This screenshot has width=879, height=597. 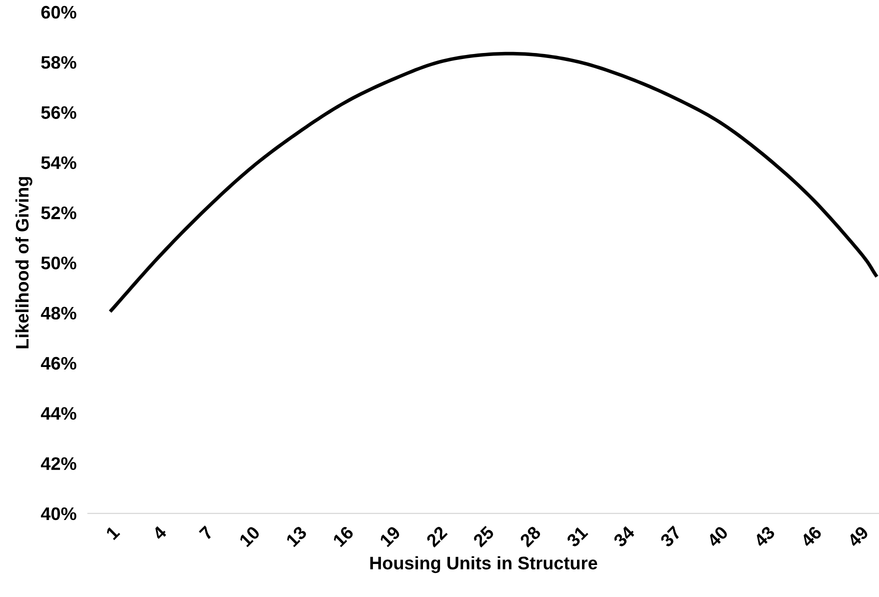 What do you see at coordinates (249, 536) in the screenshot?
I see `x-tick-label: 10` at bounding box center [249, 536].